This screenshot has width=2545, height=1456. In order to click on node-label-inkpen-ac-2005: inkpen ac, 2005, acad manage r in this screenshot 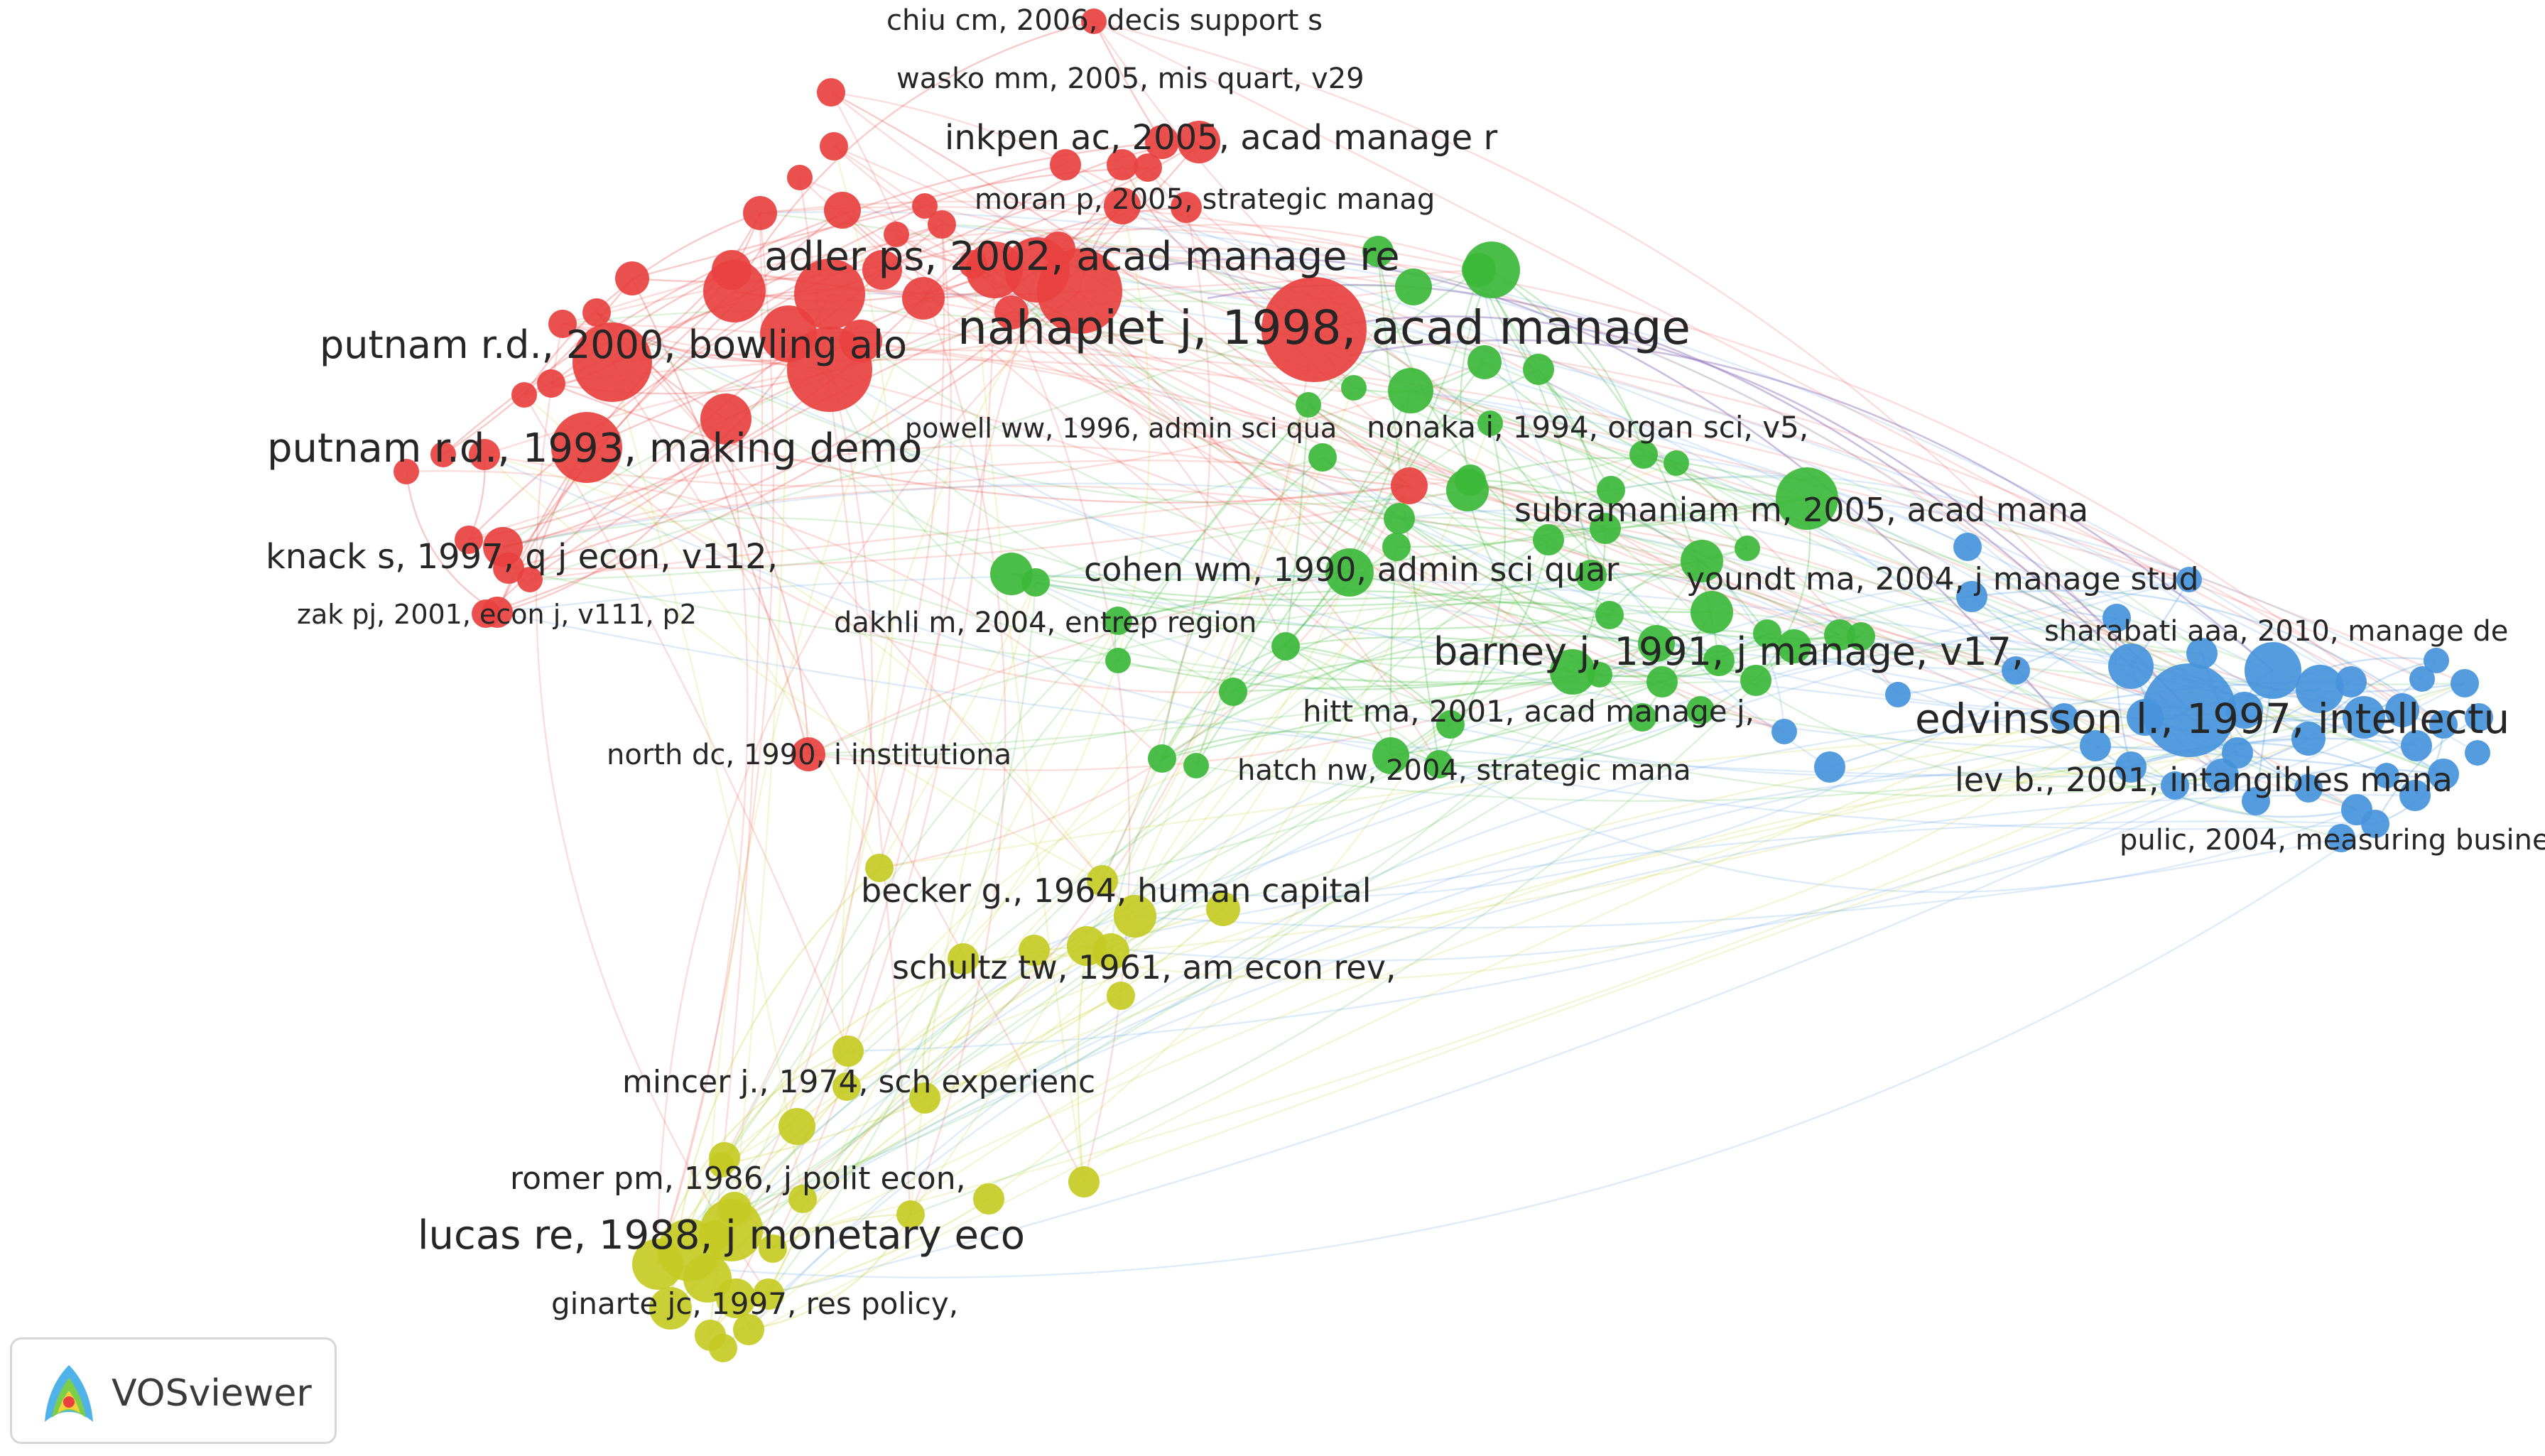, I will do `click(1221, 138)`.